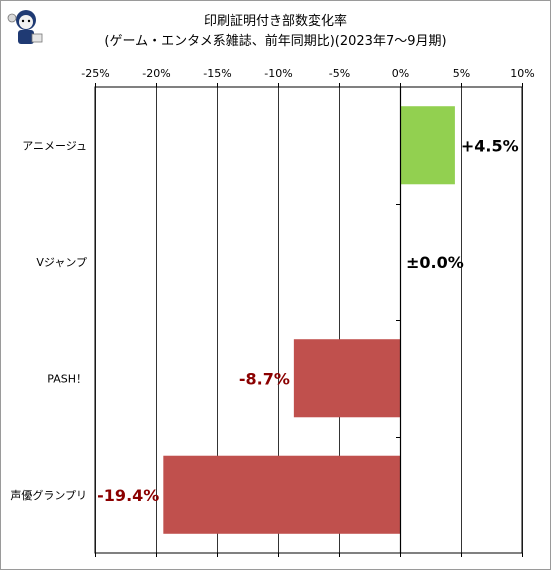 The height and width of the screenshot is (570, 551). I want to click on x-tick-label: -10%, so click(278, 73).